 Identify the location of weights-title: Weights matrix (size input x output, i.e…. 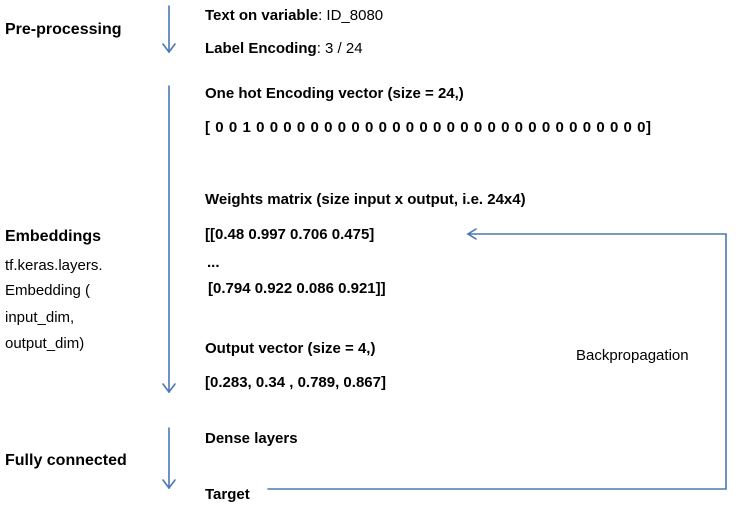
(365, 199).